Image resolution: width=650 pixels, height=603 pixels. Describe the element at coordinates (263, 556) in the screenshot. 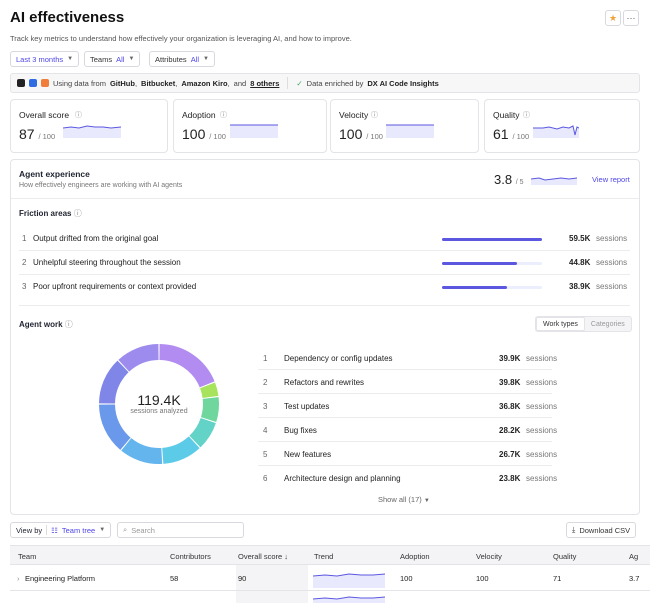

I see `col-overall-score: Overall score ↓` at that location.